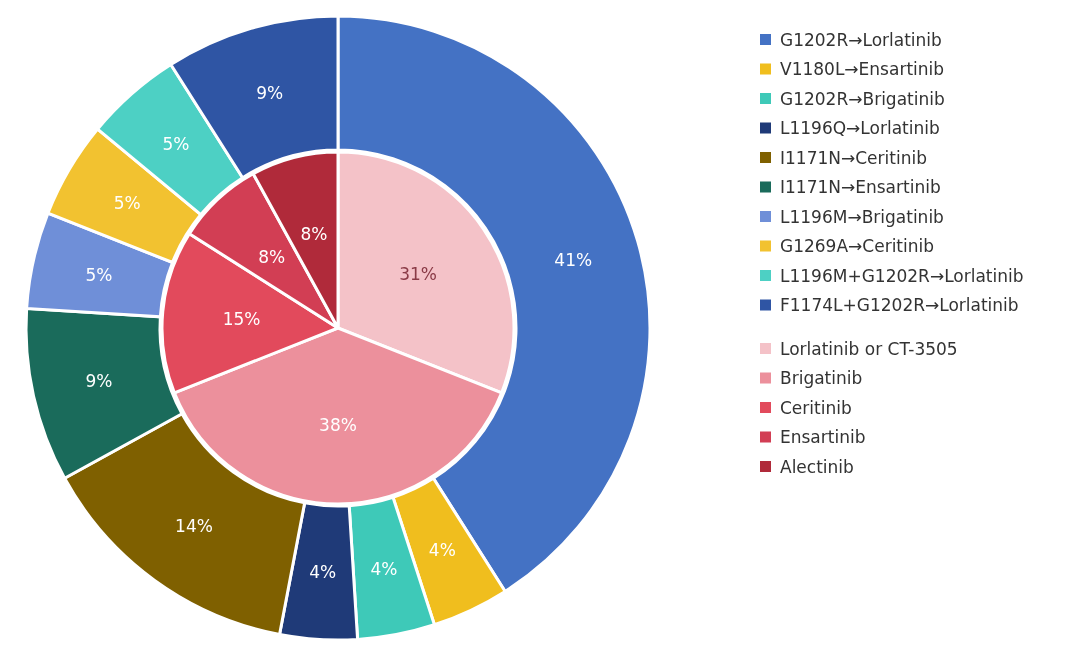 This screenshot has width=1091, height=647. I want to click on legend-label: I1171N→Ceritinib, so click(853, 157).